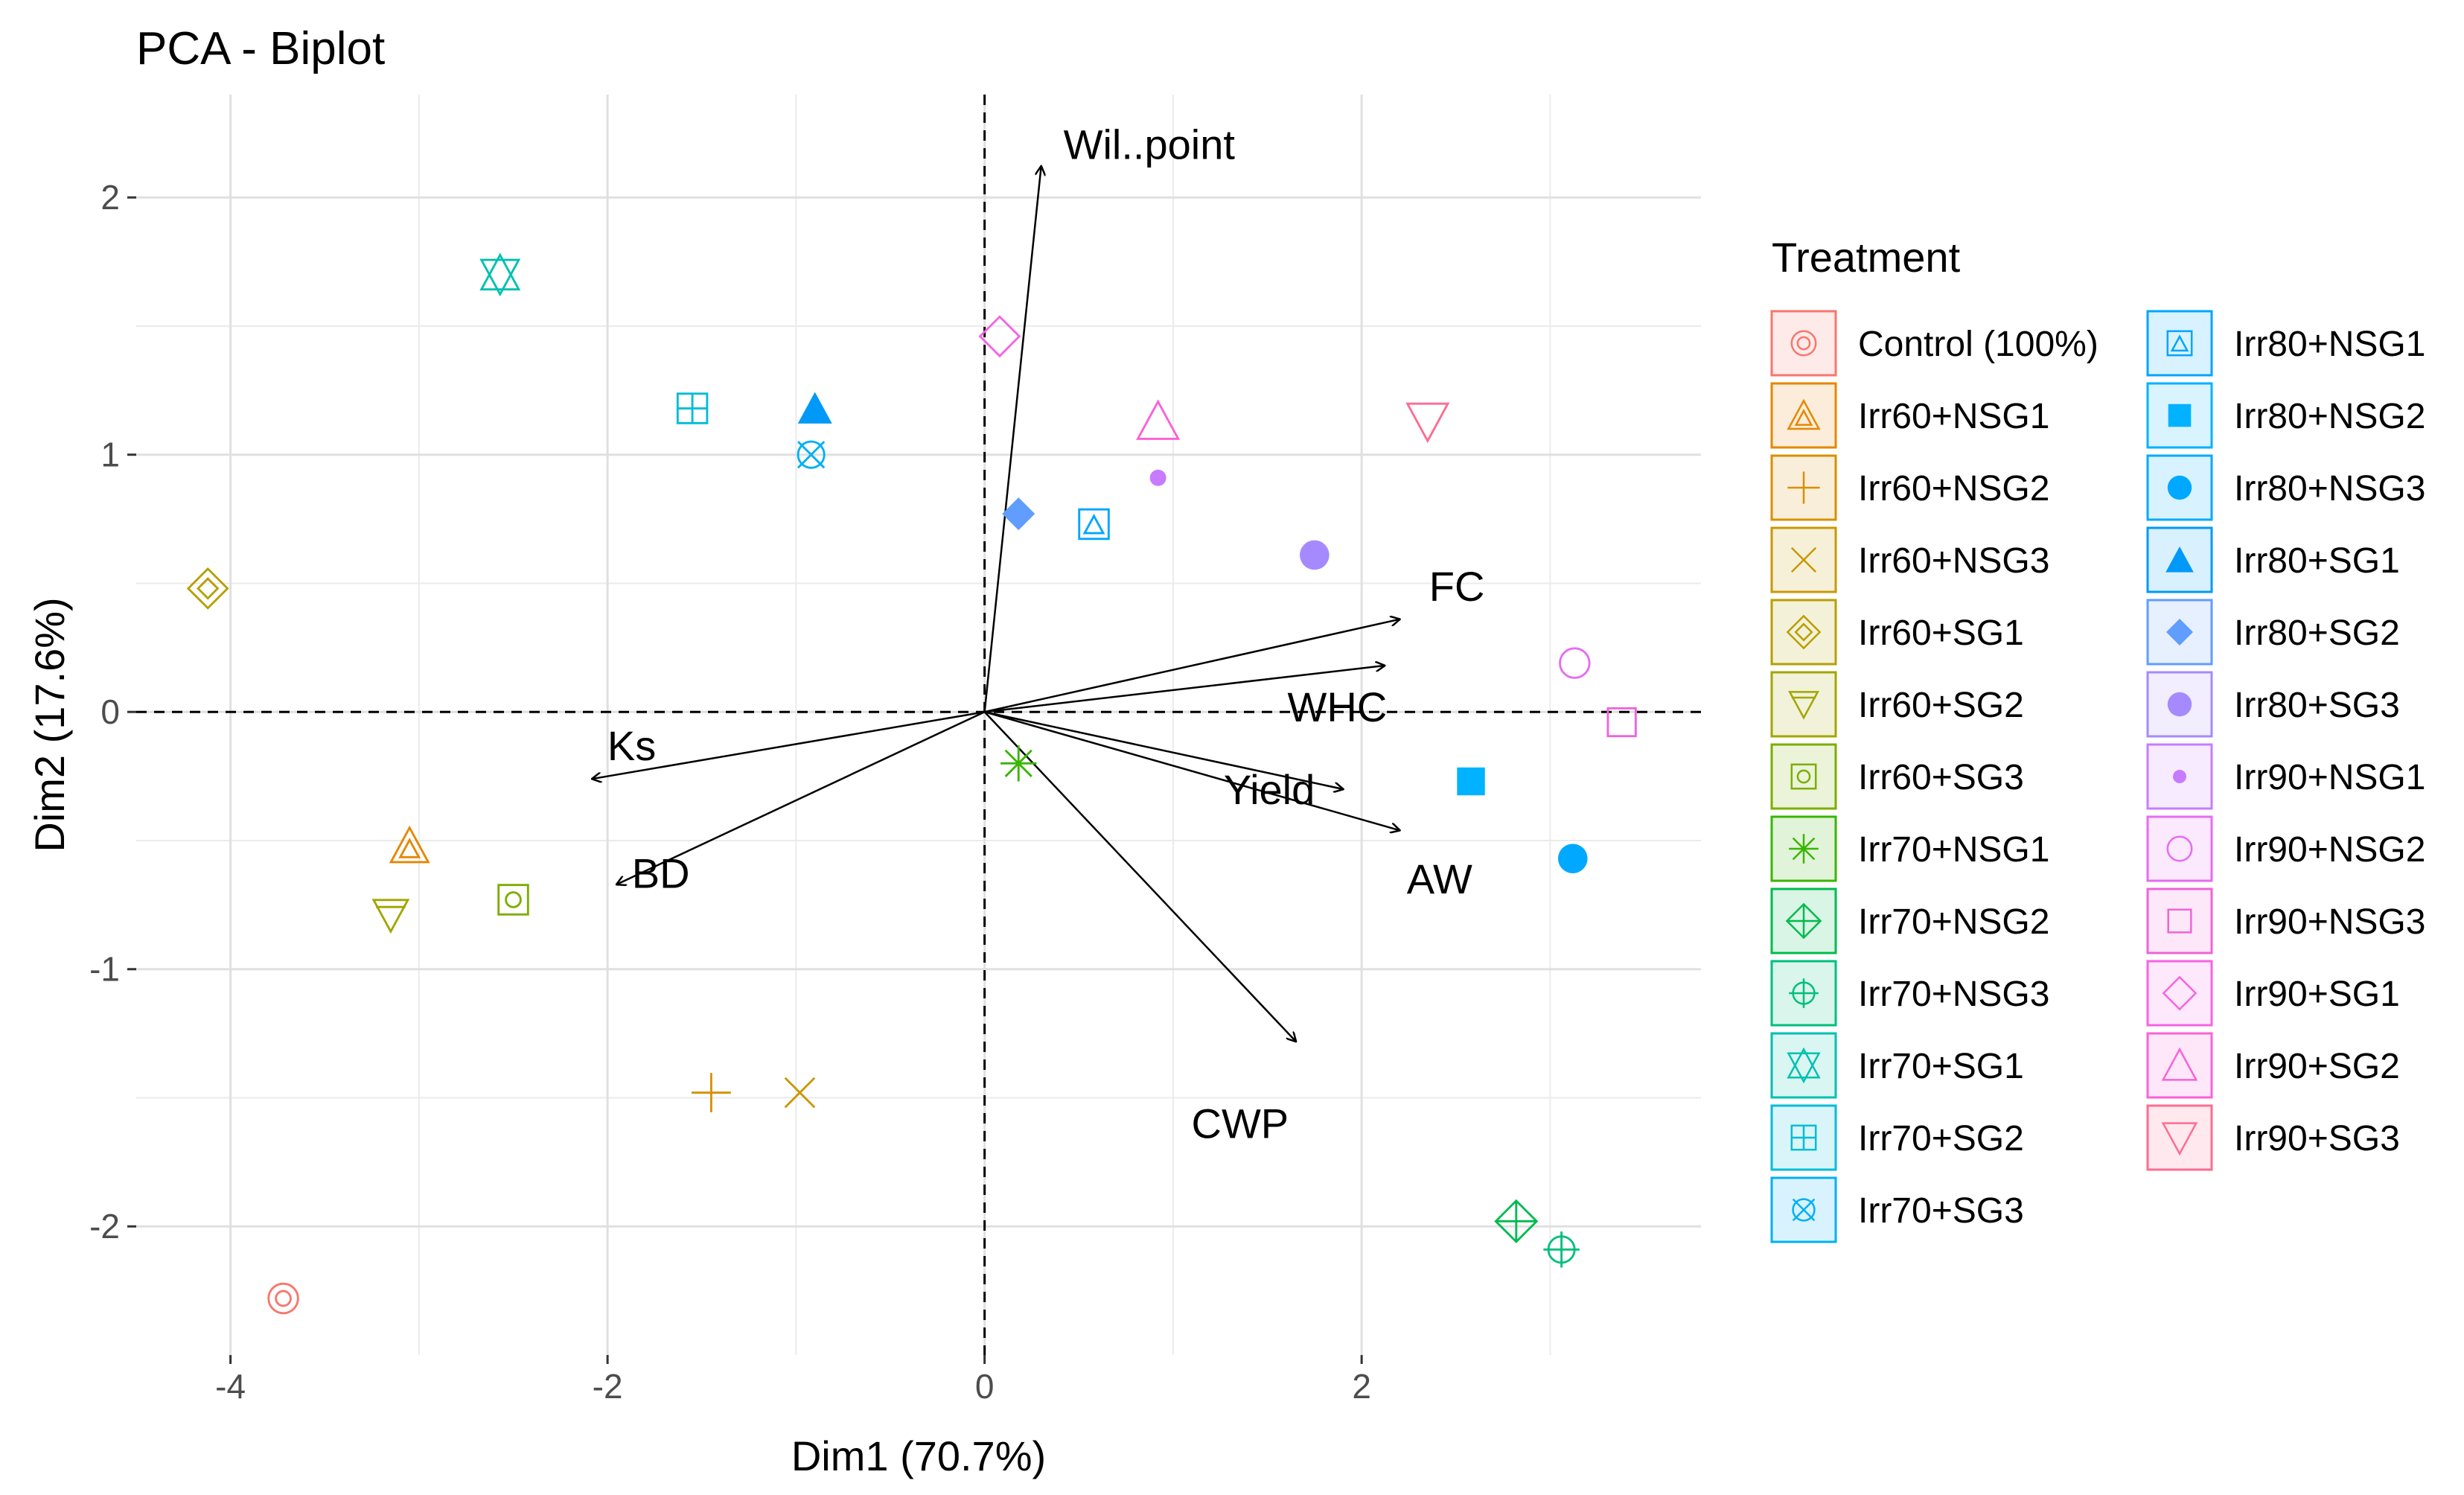  Describe the element at coordinates (2329, 344) in the screenshot. I see `legend-label: Irr80+NSG1` at that location.